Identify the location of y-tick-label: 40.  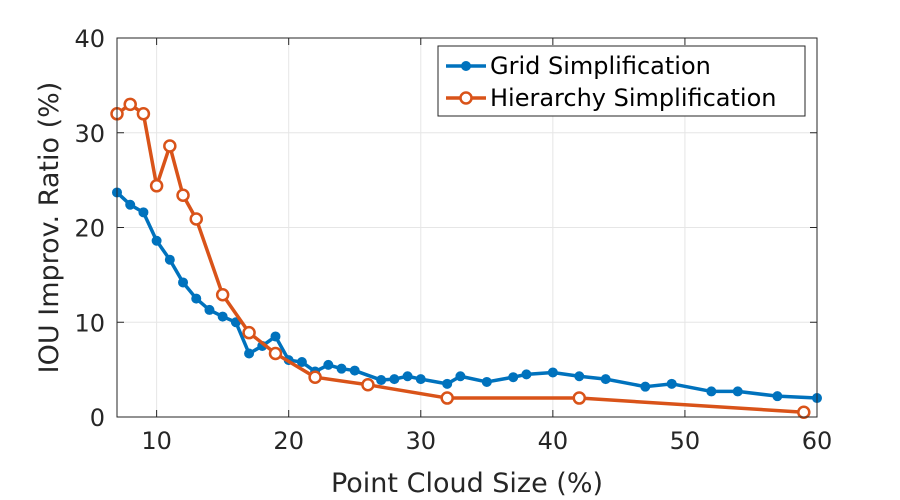
(89, 39).